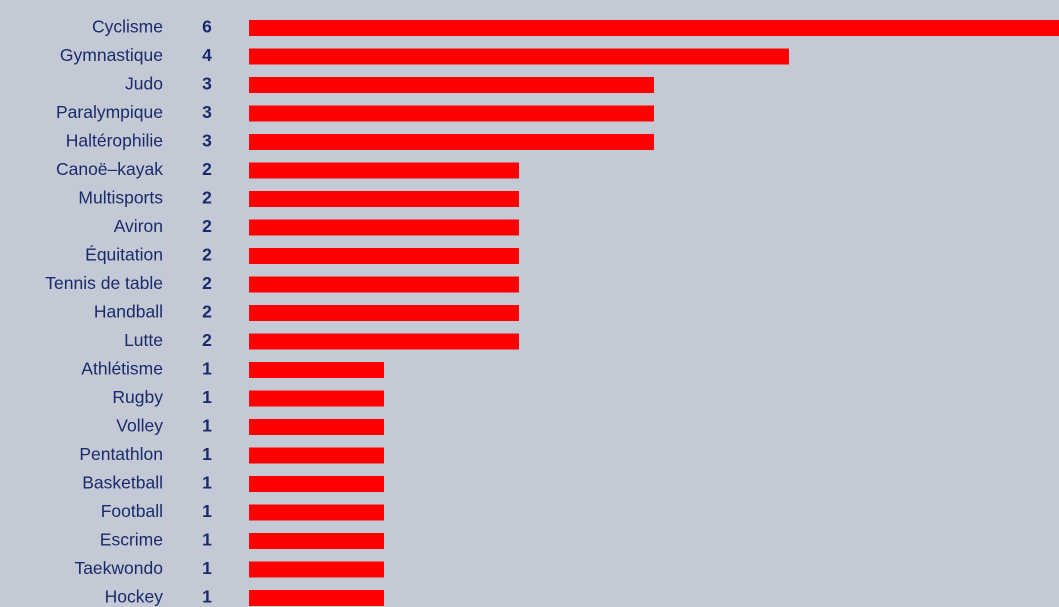 The height and width of the screenshot is (607, 1059). I want to click on category-label: Tennis de table, so click(104, 283).